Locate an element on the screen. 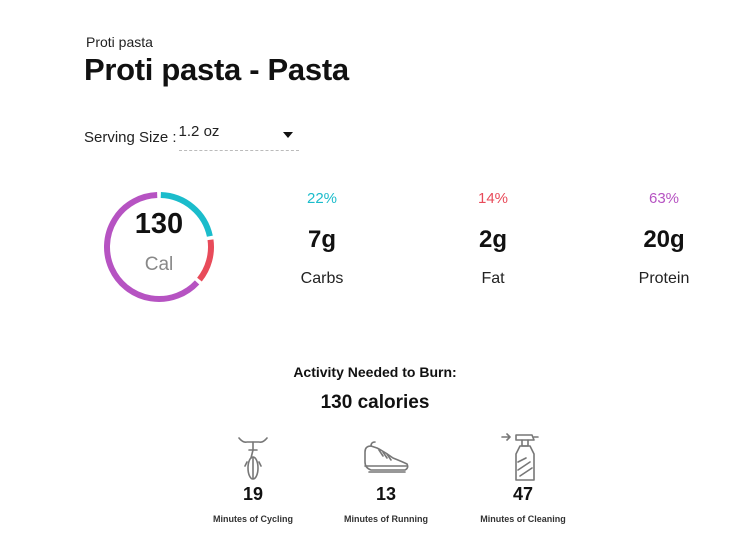  macro-fat: 14% 2g Fat is located at coordinates (493, 239).